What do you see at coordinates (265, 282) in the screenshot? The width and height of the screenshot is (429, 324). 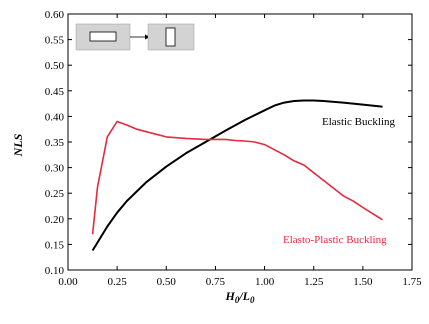 I see `x-tick-label: 1.00` at bounding box center [265, 282].